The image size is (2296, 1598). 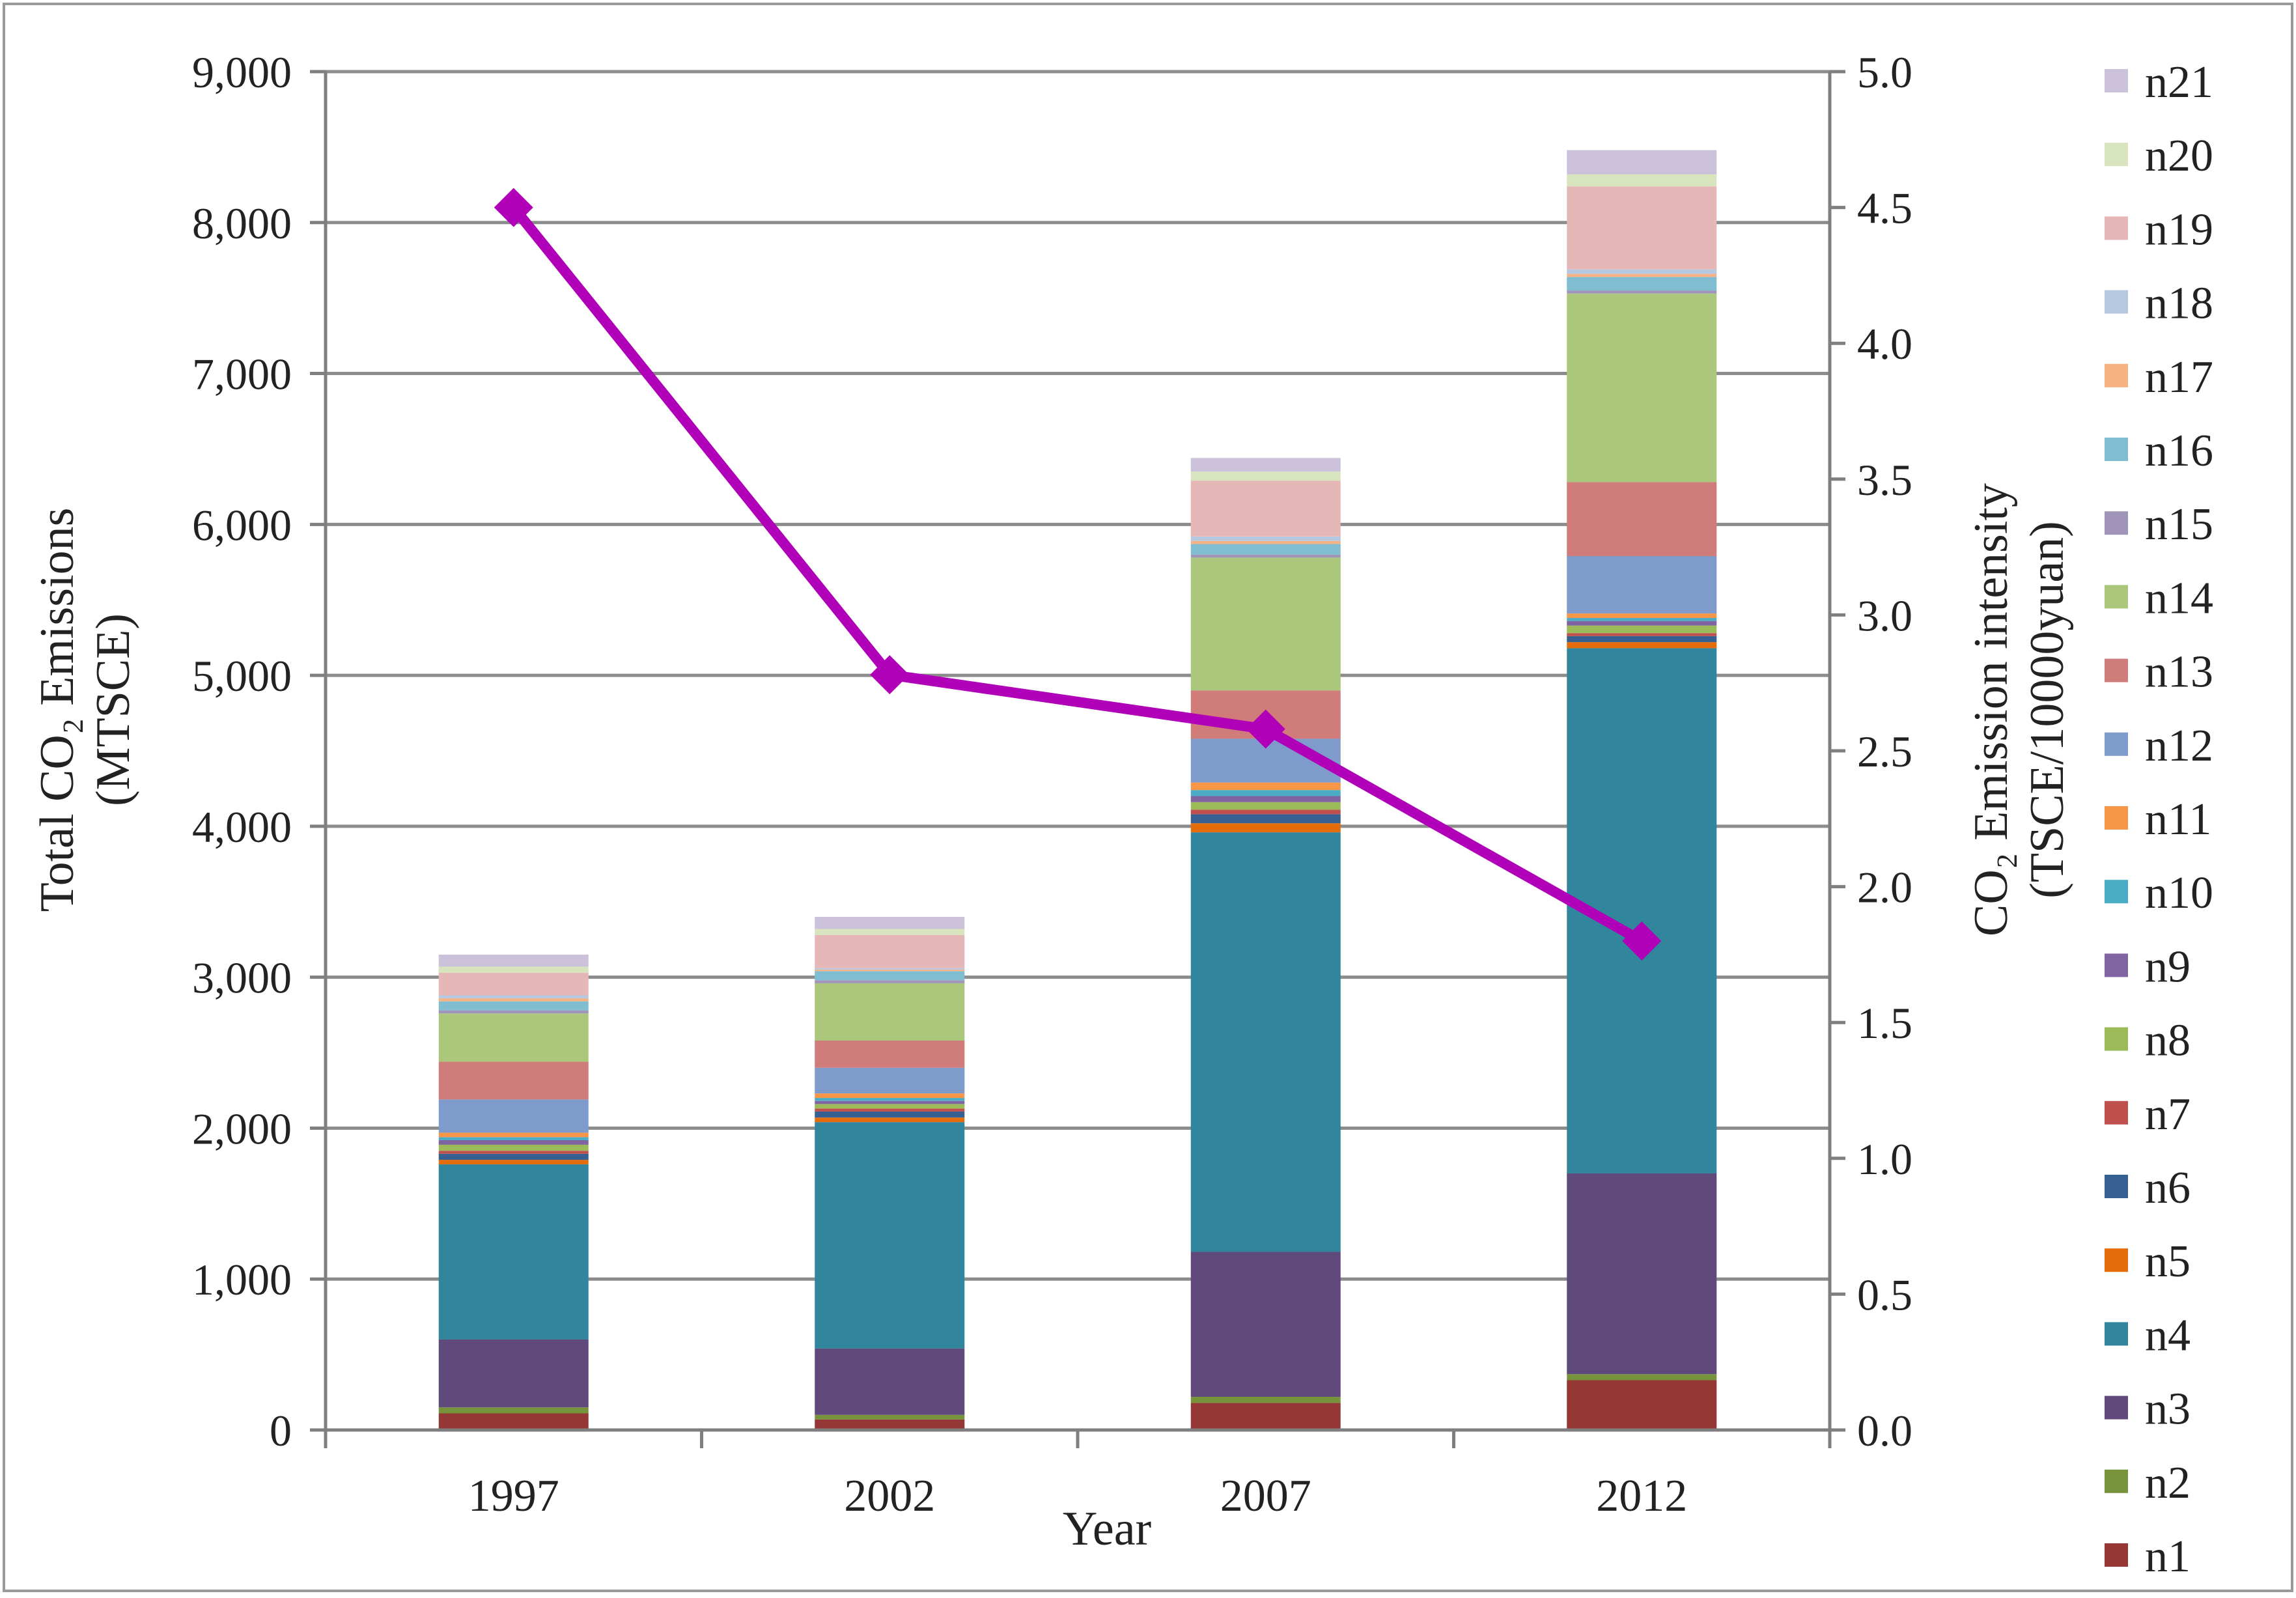 I want to click on y-tick-label: 1,000, so click(x=242, y=1279).